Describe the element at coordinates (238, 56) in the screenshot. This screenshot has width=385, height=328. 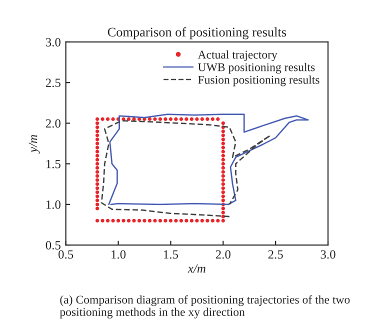
I see `legend-label: Actual trajectory` at that location.